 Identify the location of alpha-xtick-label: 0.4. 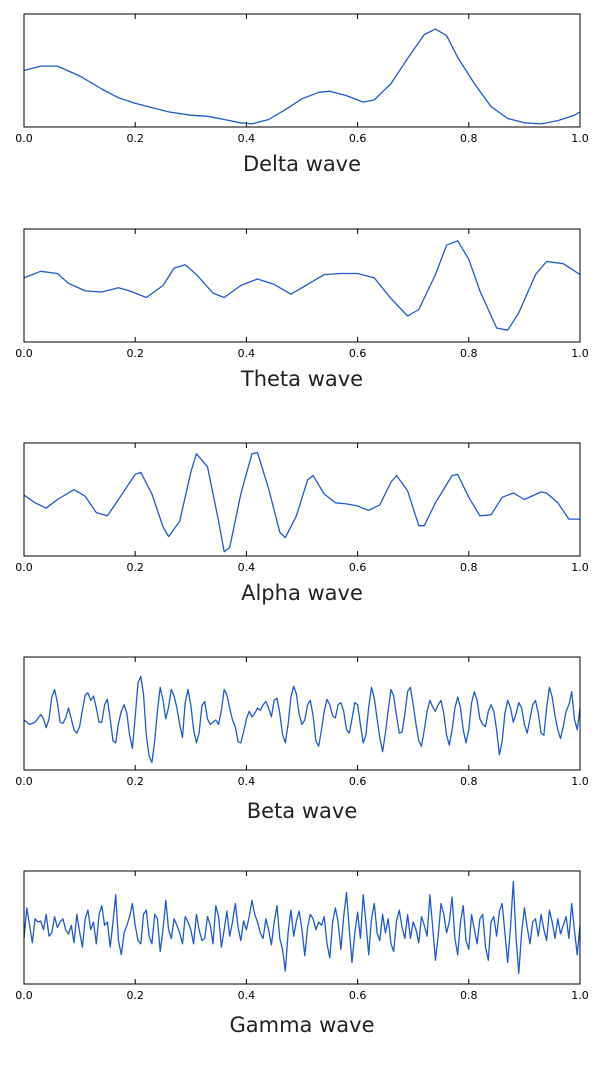
(247, 567).